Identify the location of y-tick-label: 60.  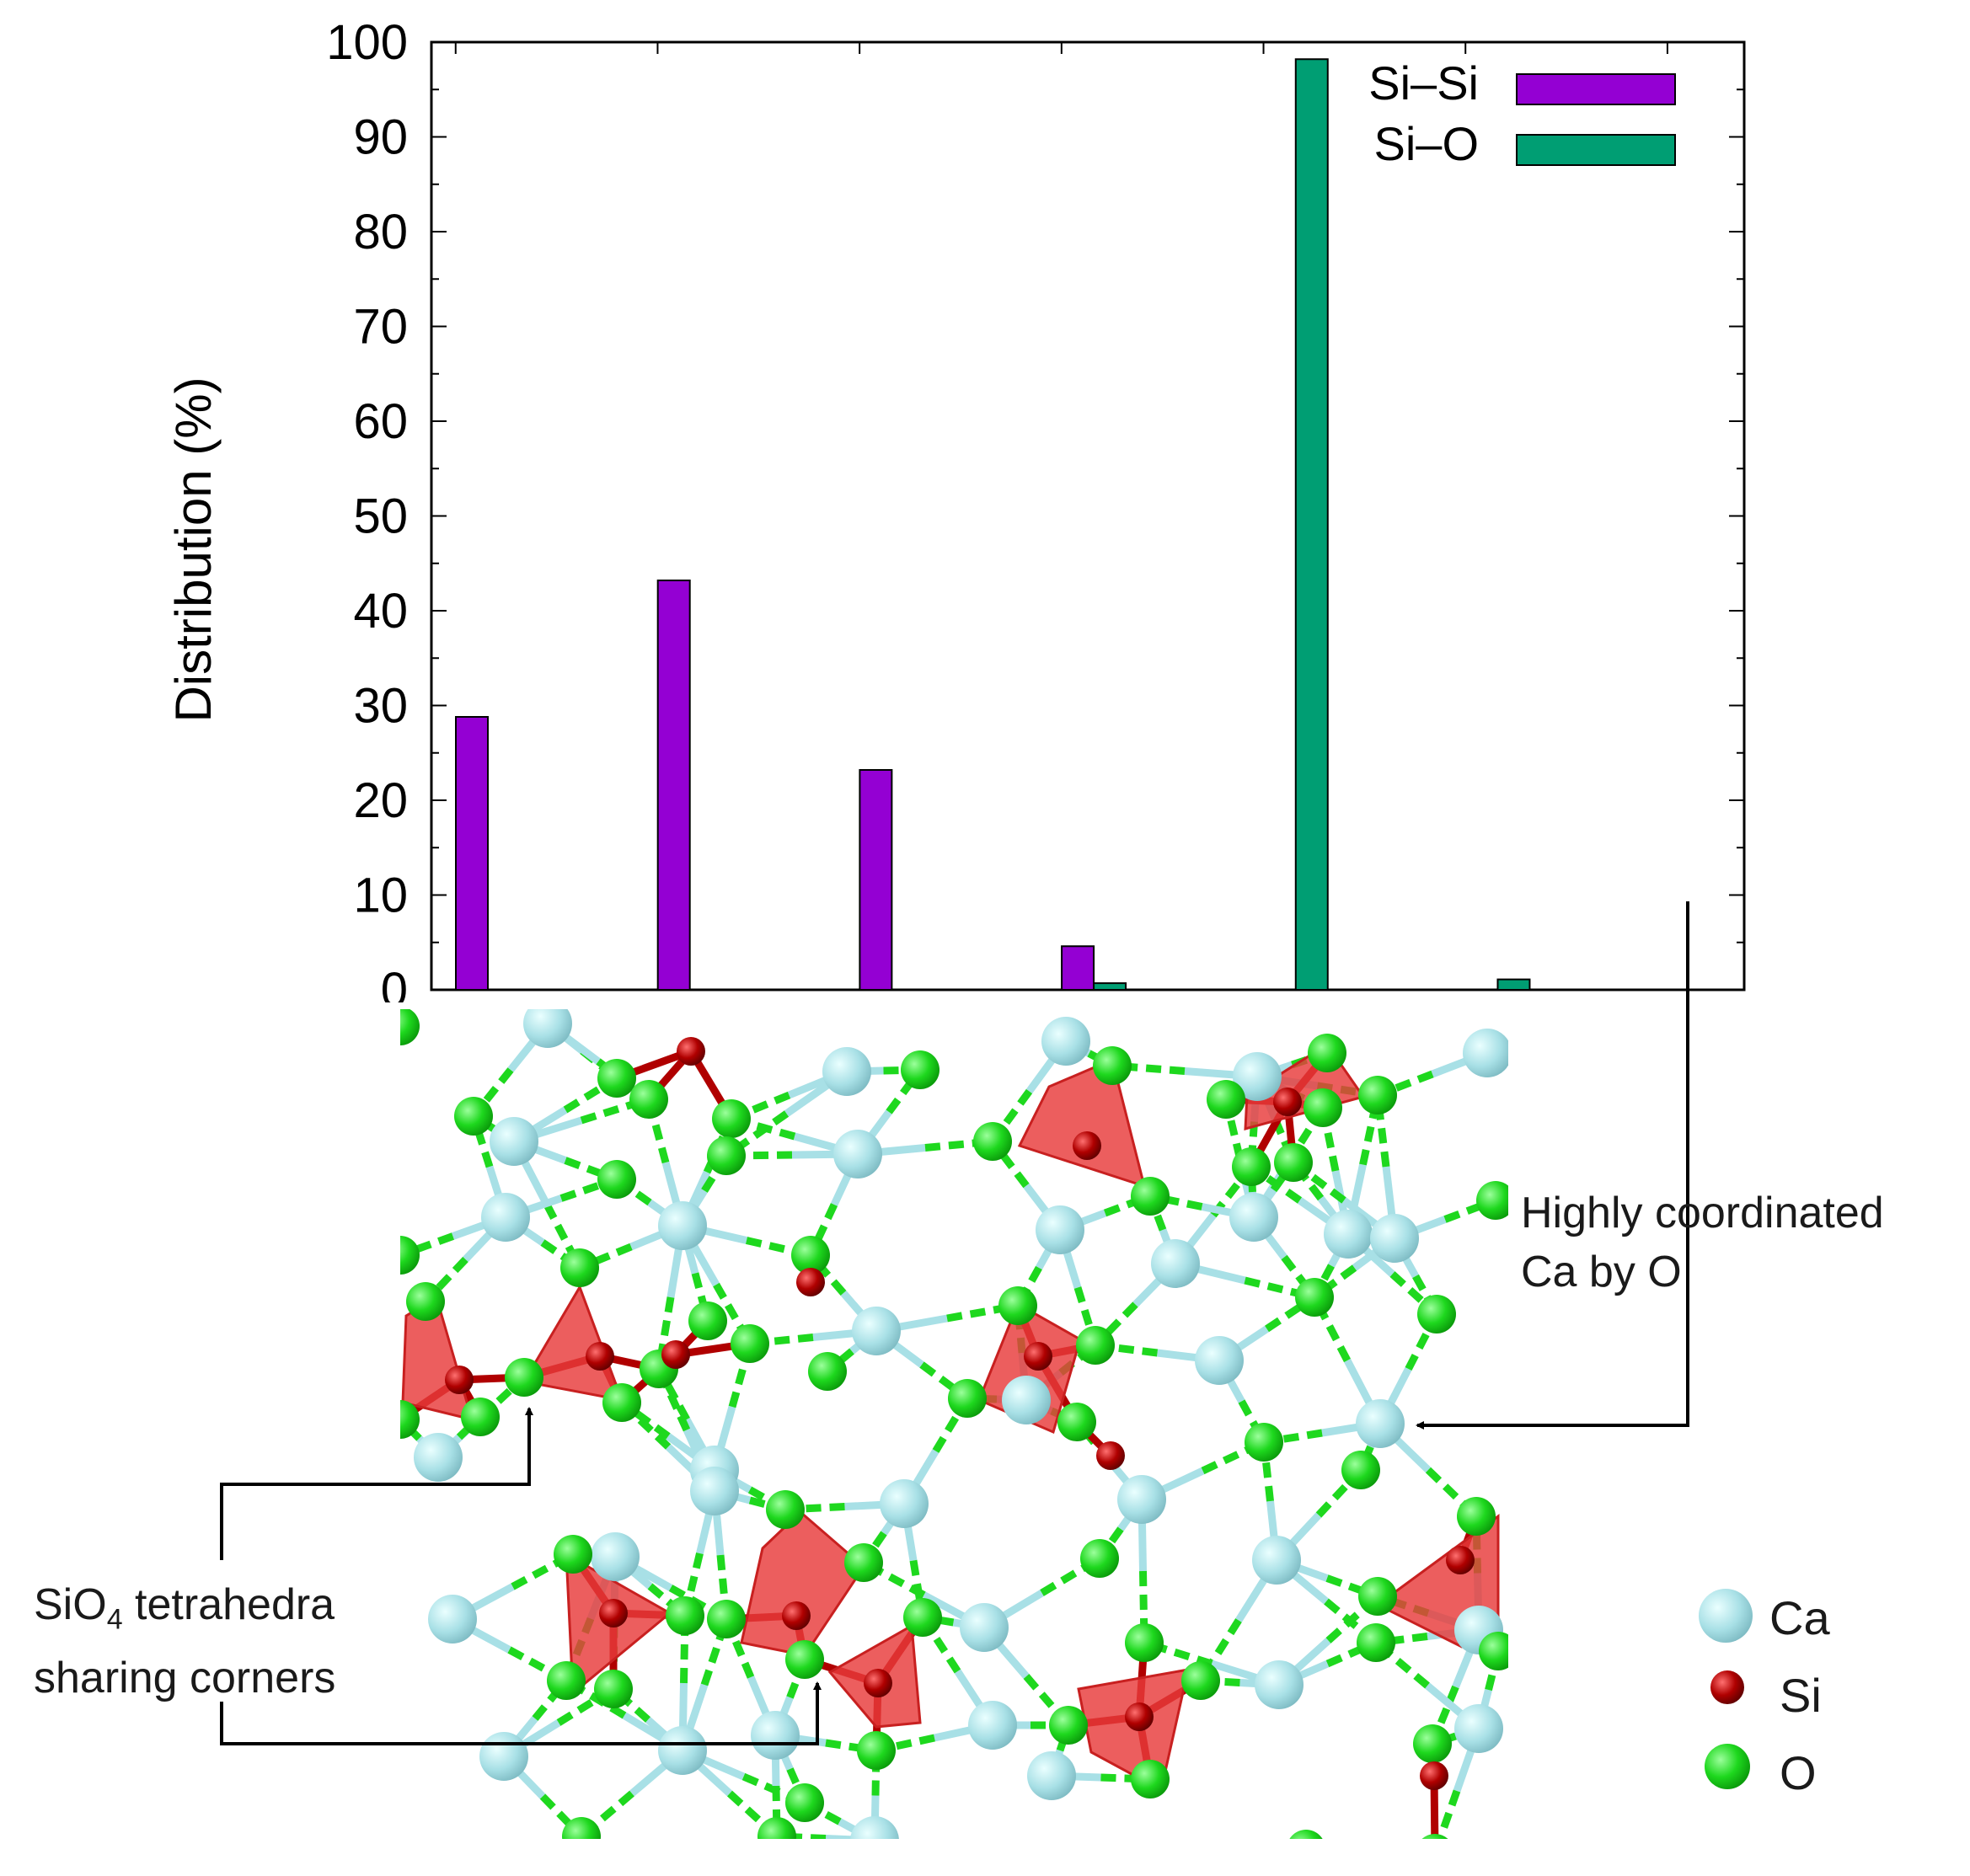
(380, 421).